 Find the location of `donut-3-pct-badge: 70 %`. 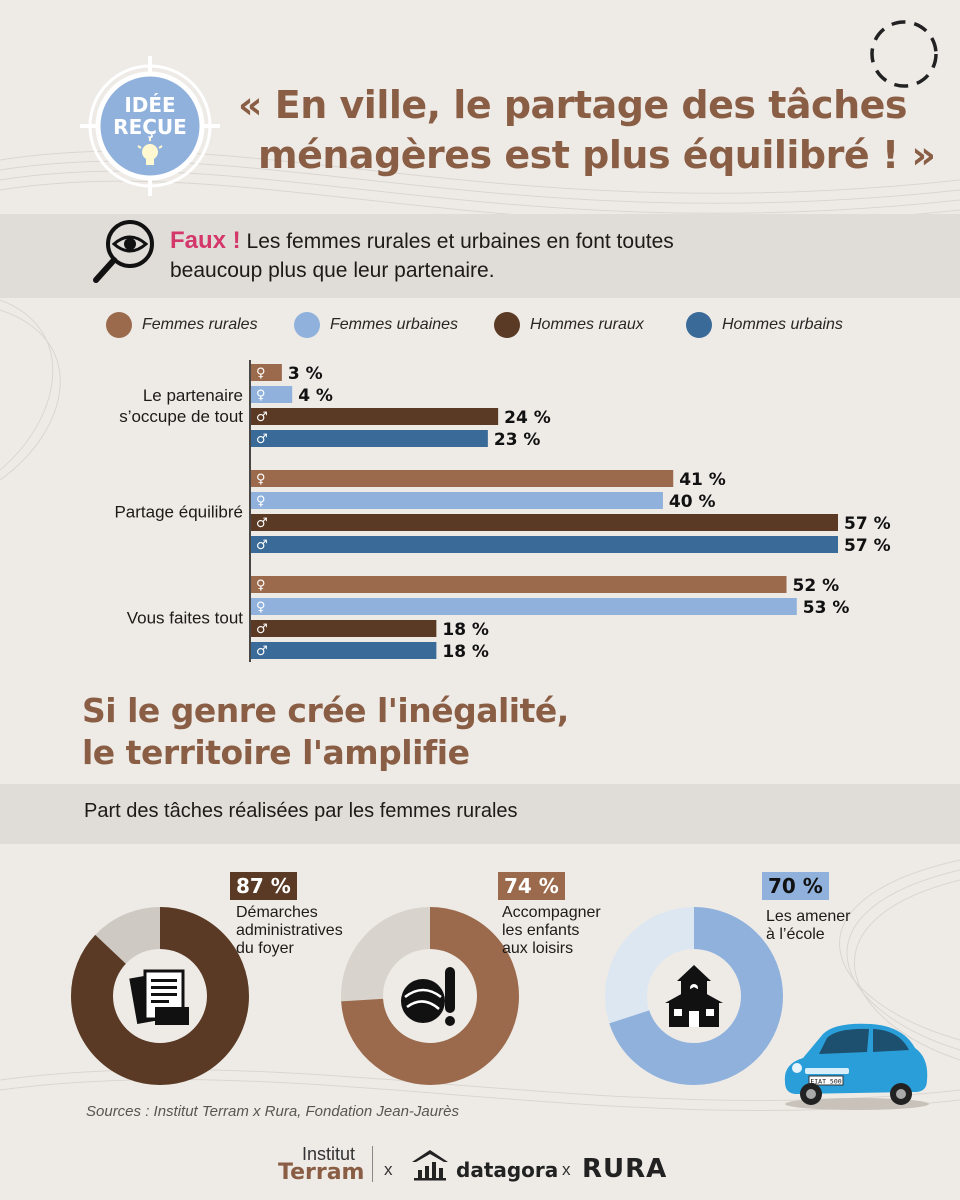

donut-3-pct-badge: 70 % is located at coordinates (795, 886).